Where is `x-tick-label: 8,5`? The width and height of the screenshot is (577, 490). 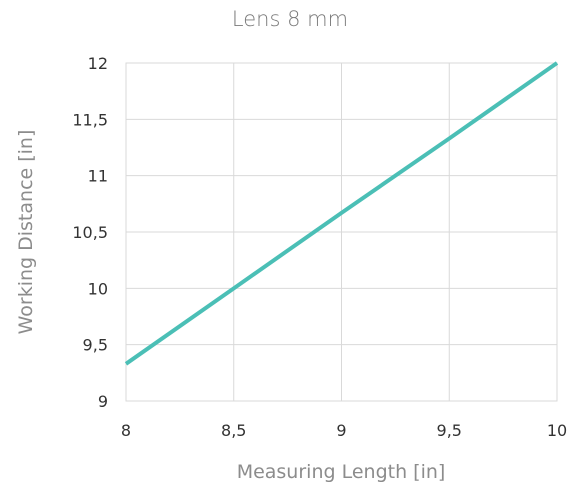
x-tick-label: 8,5 is located at coordinates (233, 430).